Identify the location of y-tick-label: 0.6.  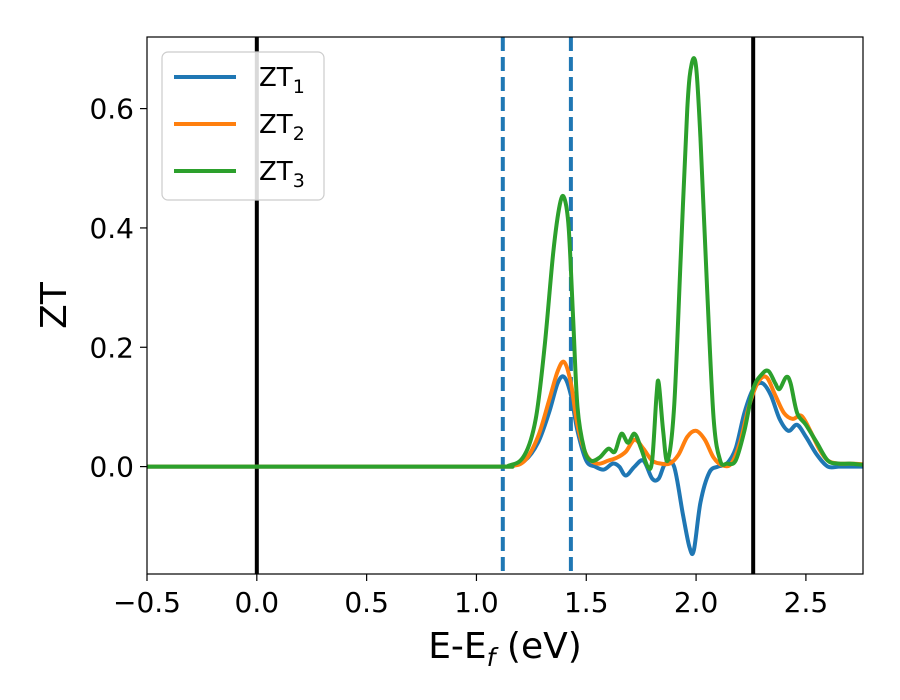
(111, 109).